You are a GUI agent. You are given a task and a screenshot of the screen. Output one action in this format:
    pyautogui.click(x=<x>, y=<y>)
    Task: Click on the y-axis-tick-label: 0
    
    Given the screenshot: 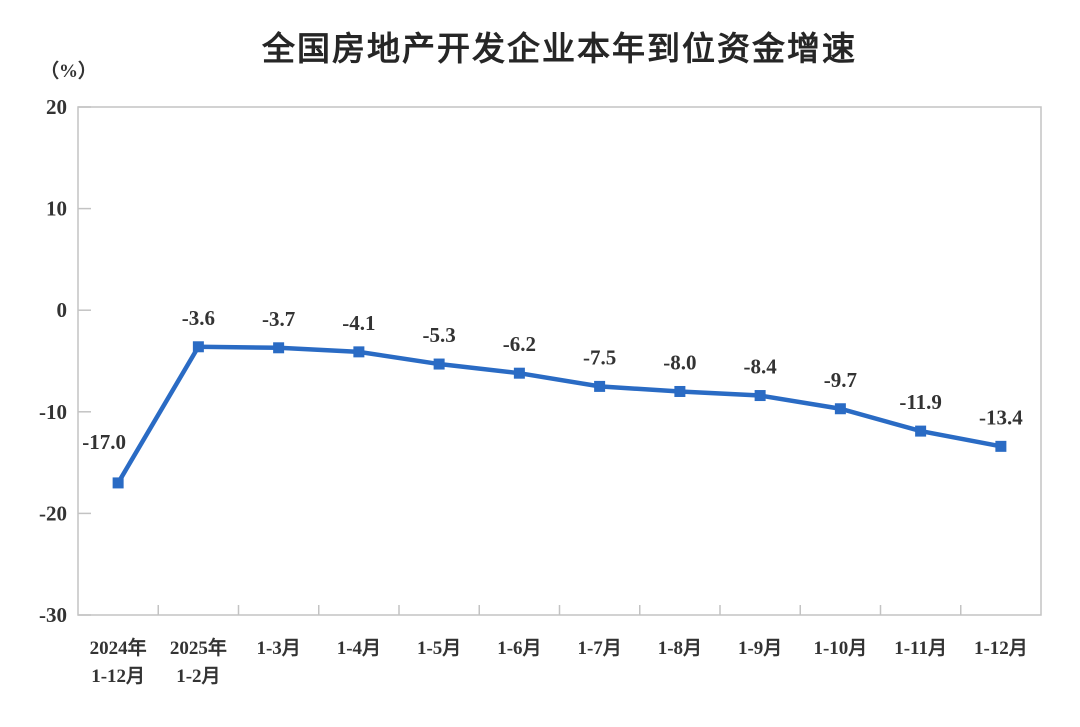 What is the action you would take?
    pyautogui.click(x=62, y=310)
    